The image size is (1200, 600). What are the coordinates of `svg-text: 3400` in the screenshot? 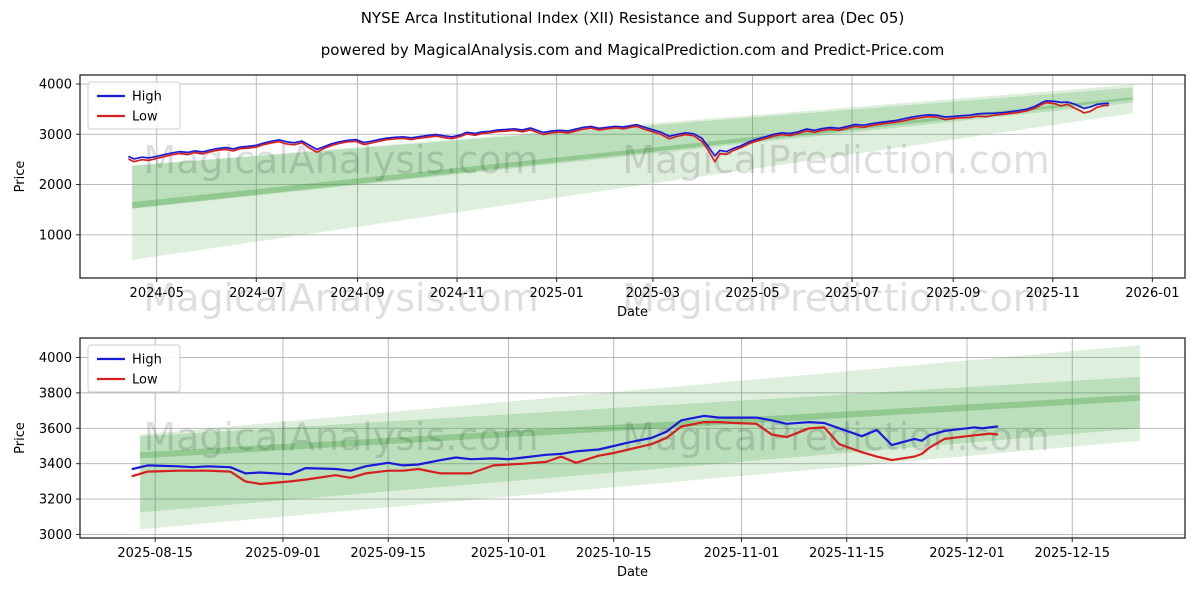 It's located at (55, 464).